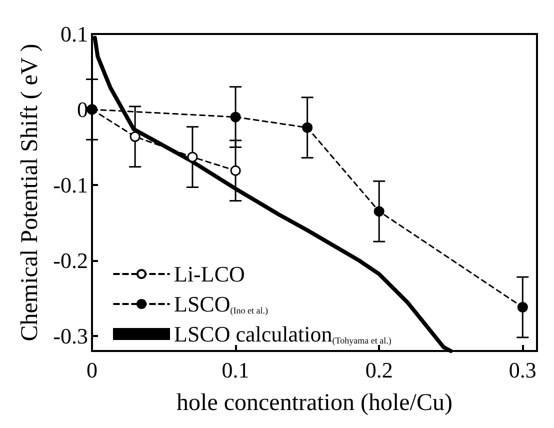 The height and width of the screenshot is (428, 554). What do you see at coordinates (70, 335) in the screenshot?
I see `y-tick-label: -0.3` at bounding box center [70, 335].